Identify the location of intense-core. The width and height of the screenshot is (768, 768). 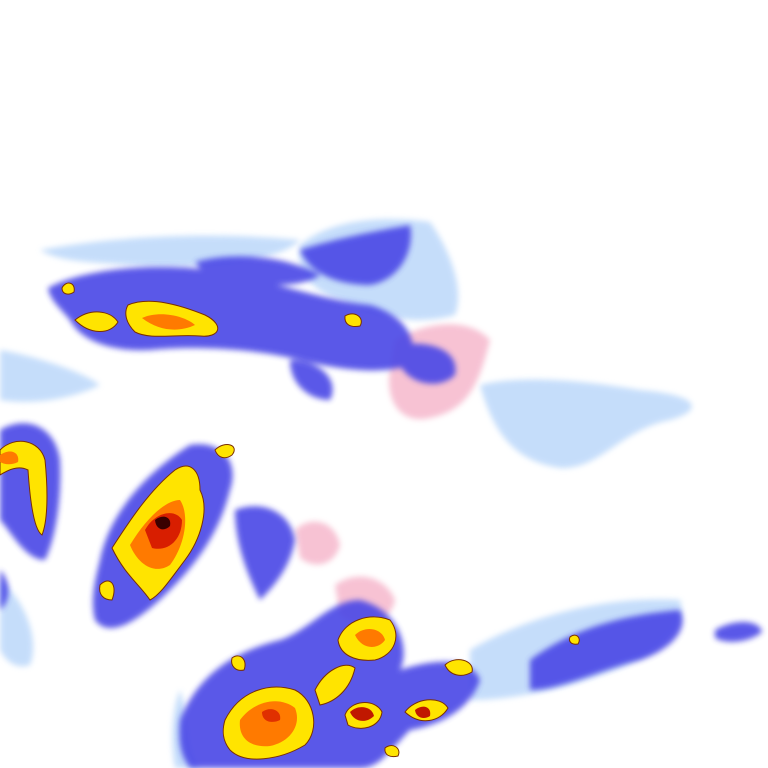
(163, 523).